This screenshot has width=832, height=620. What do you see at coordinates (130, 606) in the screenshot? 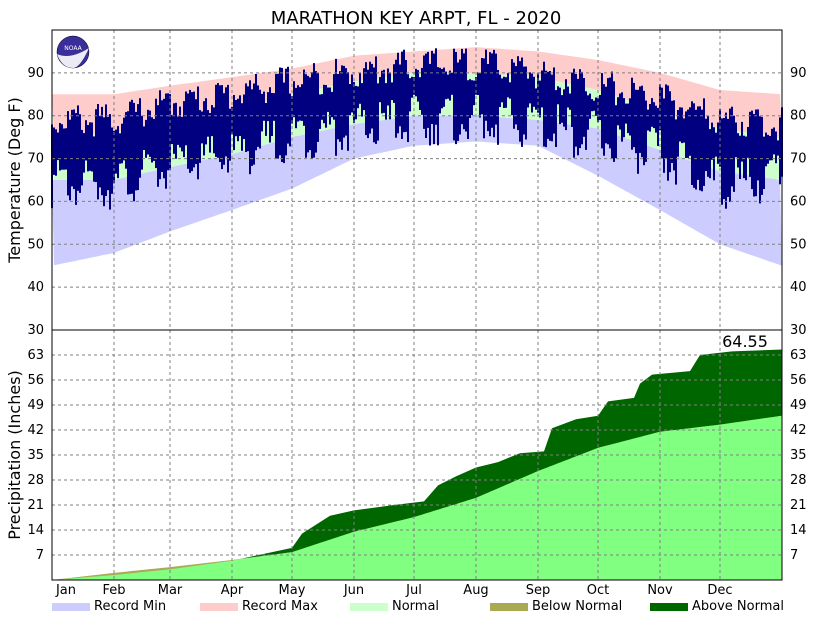
I see `legend-label: Record Min` at bounding box center [130, 606].